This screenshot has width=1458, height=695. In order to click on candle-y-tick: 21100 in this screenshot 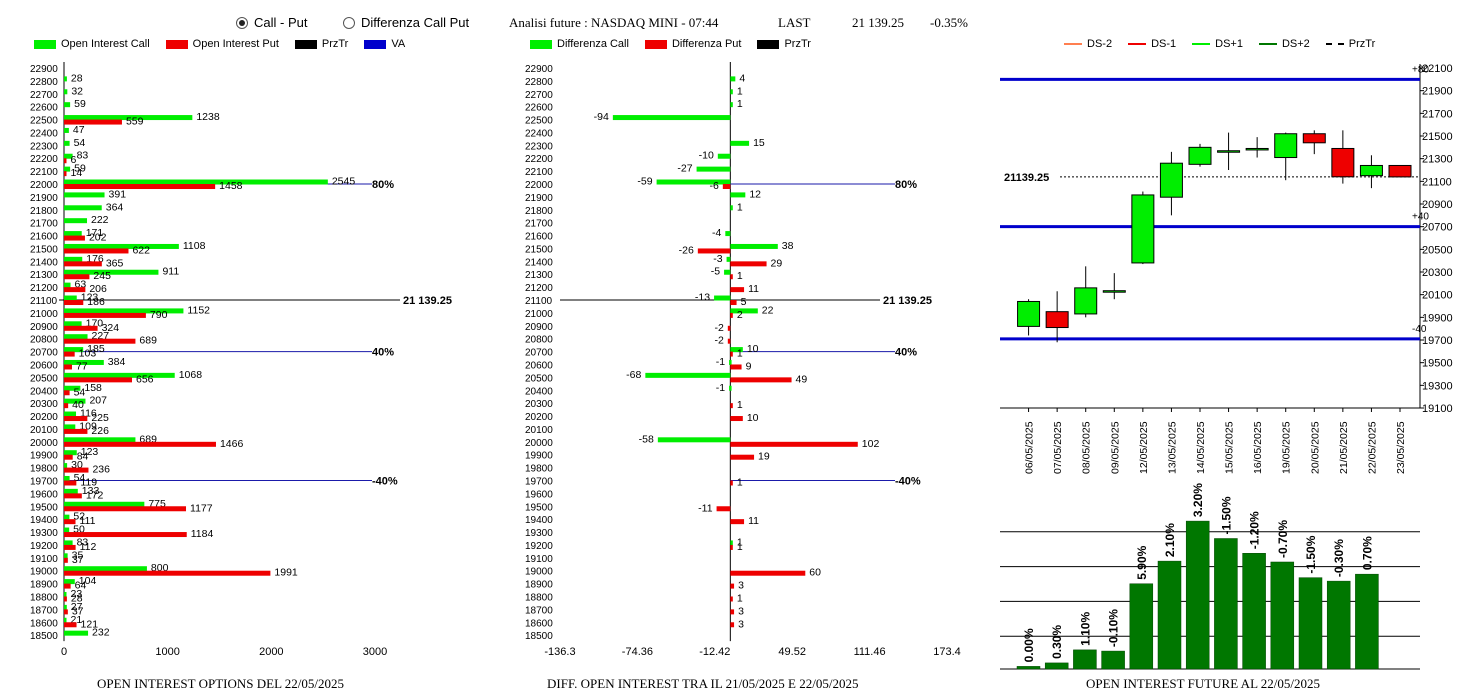, I will do `click(1437, 182)`.